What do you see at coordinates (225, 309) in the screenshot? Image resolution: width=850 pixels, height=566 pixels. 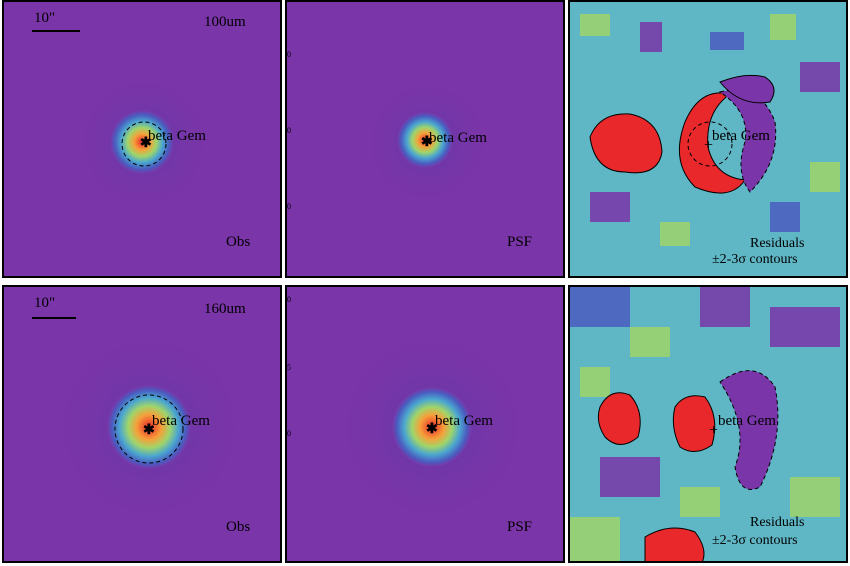 I see `band-label: 160um` at bounding box center [225, 309].